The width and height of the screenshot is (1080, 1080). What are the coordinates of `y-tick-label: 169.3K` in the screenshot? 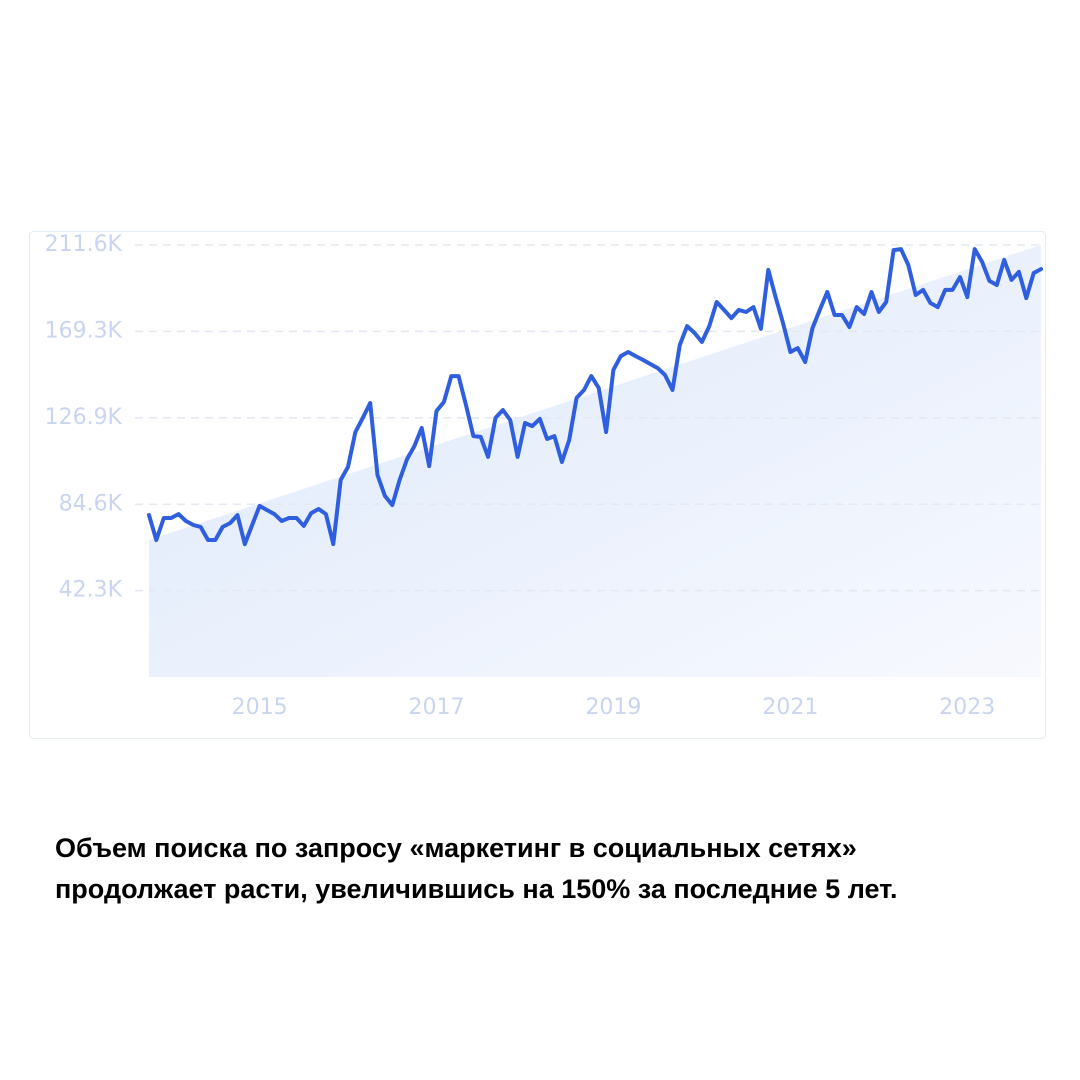 It's located at (84, 330).